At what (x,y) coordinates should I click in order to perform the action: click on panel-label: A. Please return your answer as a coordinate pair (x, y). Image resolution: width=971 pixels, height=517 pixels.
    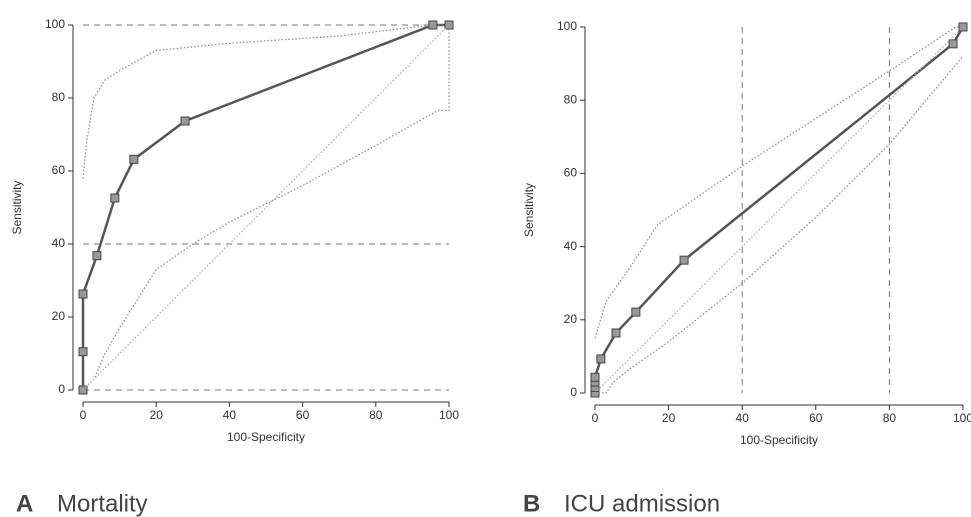
    Looking at the image, I should click on (24, 503).